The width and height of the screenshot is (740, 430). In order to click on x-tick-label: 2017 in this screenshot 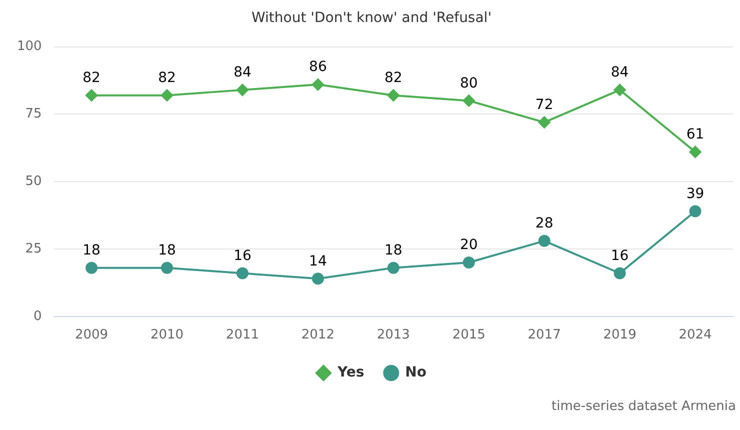, I will do `click(544, 335)`.